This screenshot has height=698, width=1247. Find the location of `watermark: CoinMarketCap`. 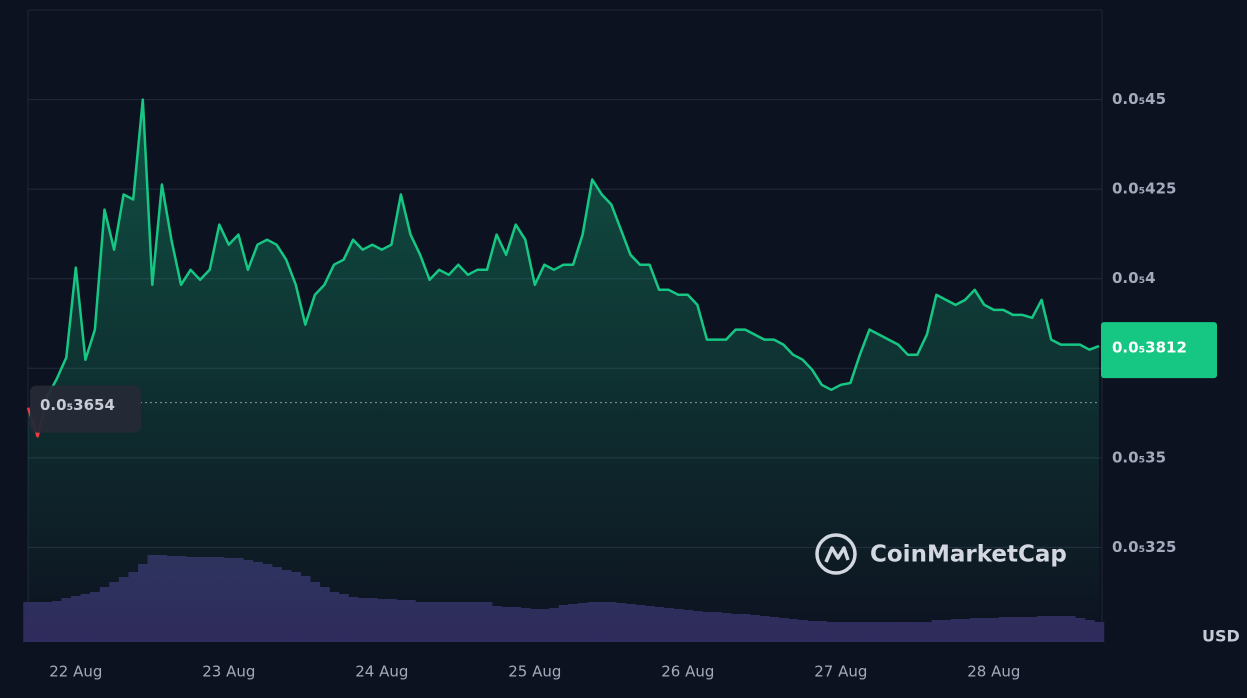

watermark: CoinMarketCap is located at coordinates (941, 554).